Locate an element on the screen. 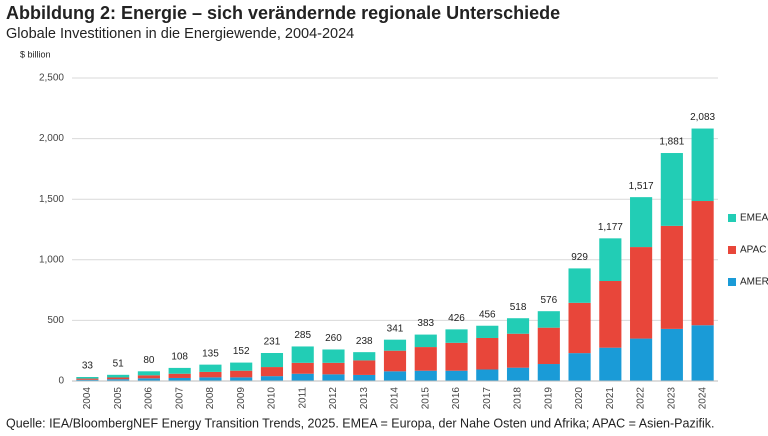 The width and height of the screenshot is (768, 436). total-label: 51 is located at coordinates (119, 363).